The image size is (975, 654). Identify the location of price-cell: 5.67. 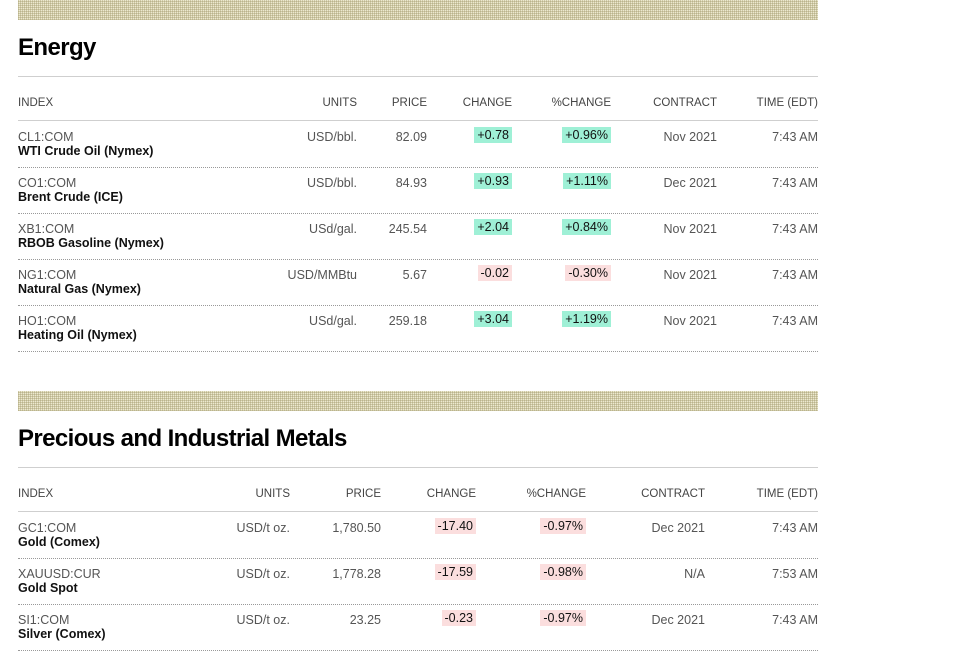
(414, 275).